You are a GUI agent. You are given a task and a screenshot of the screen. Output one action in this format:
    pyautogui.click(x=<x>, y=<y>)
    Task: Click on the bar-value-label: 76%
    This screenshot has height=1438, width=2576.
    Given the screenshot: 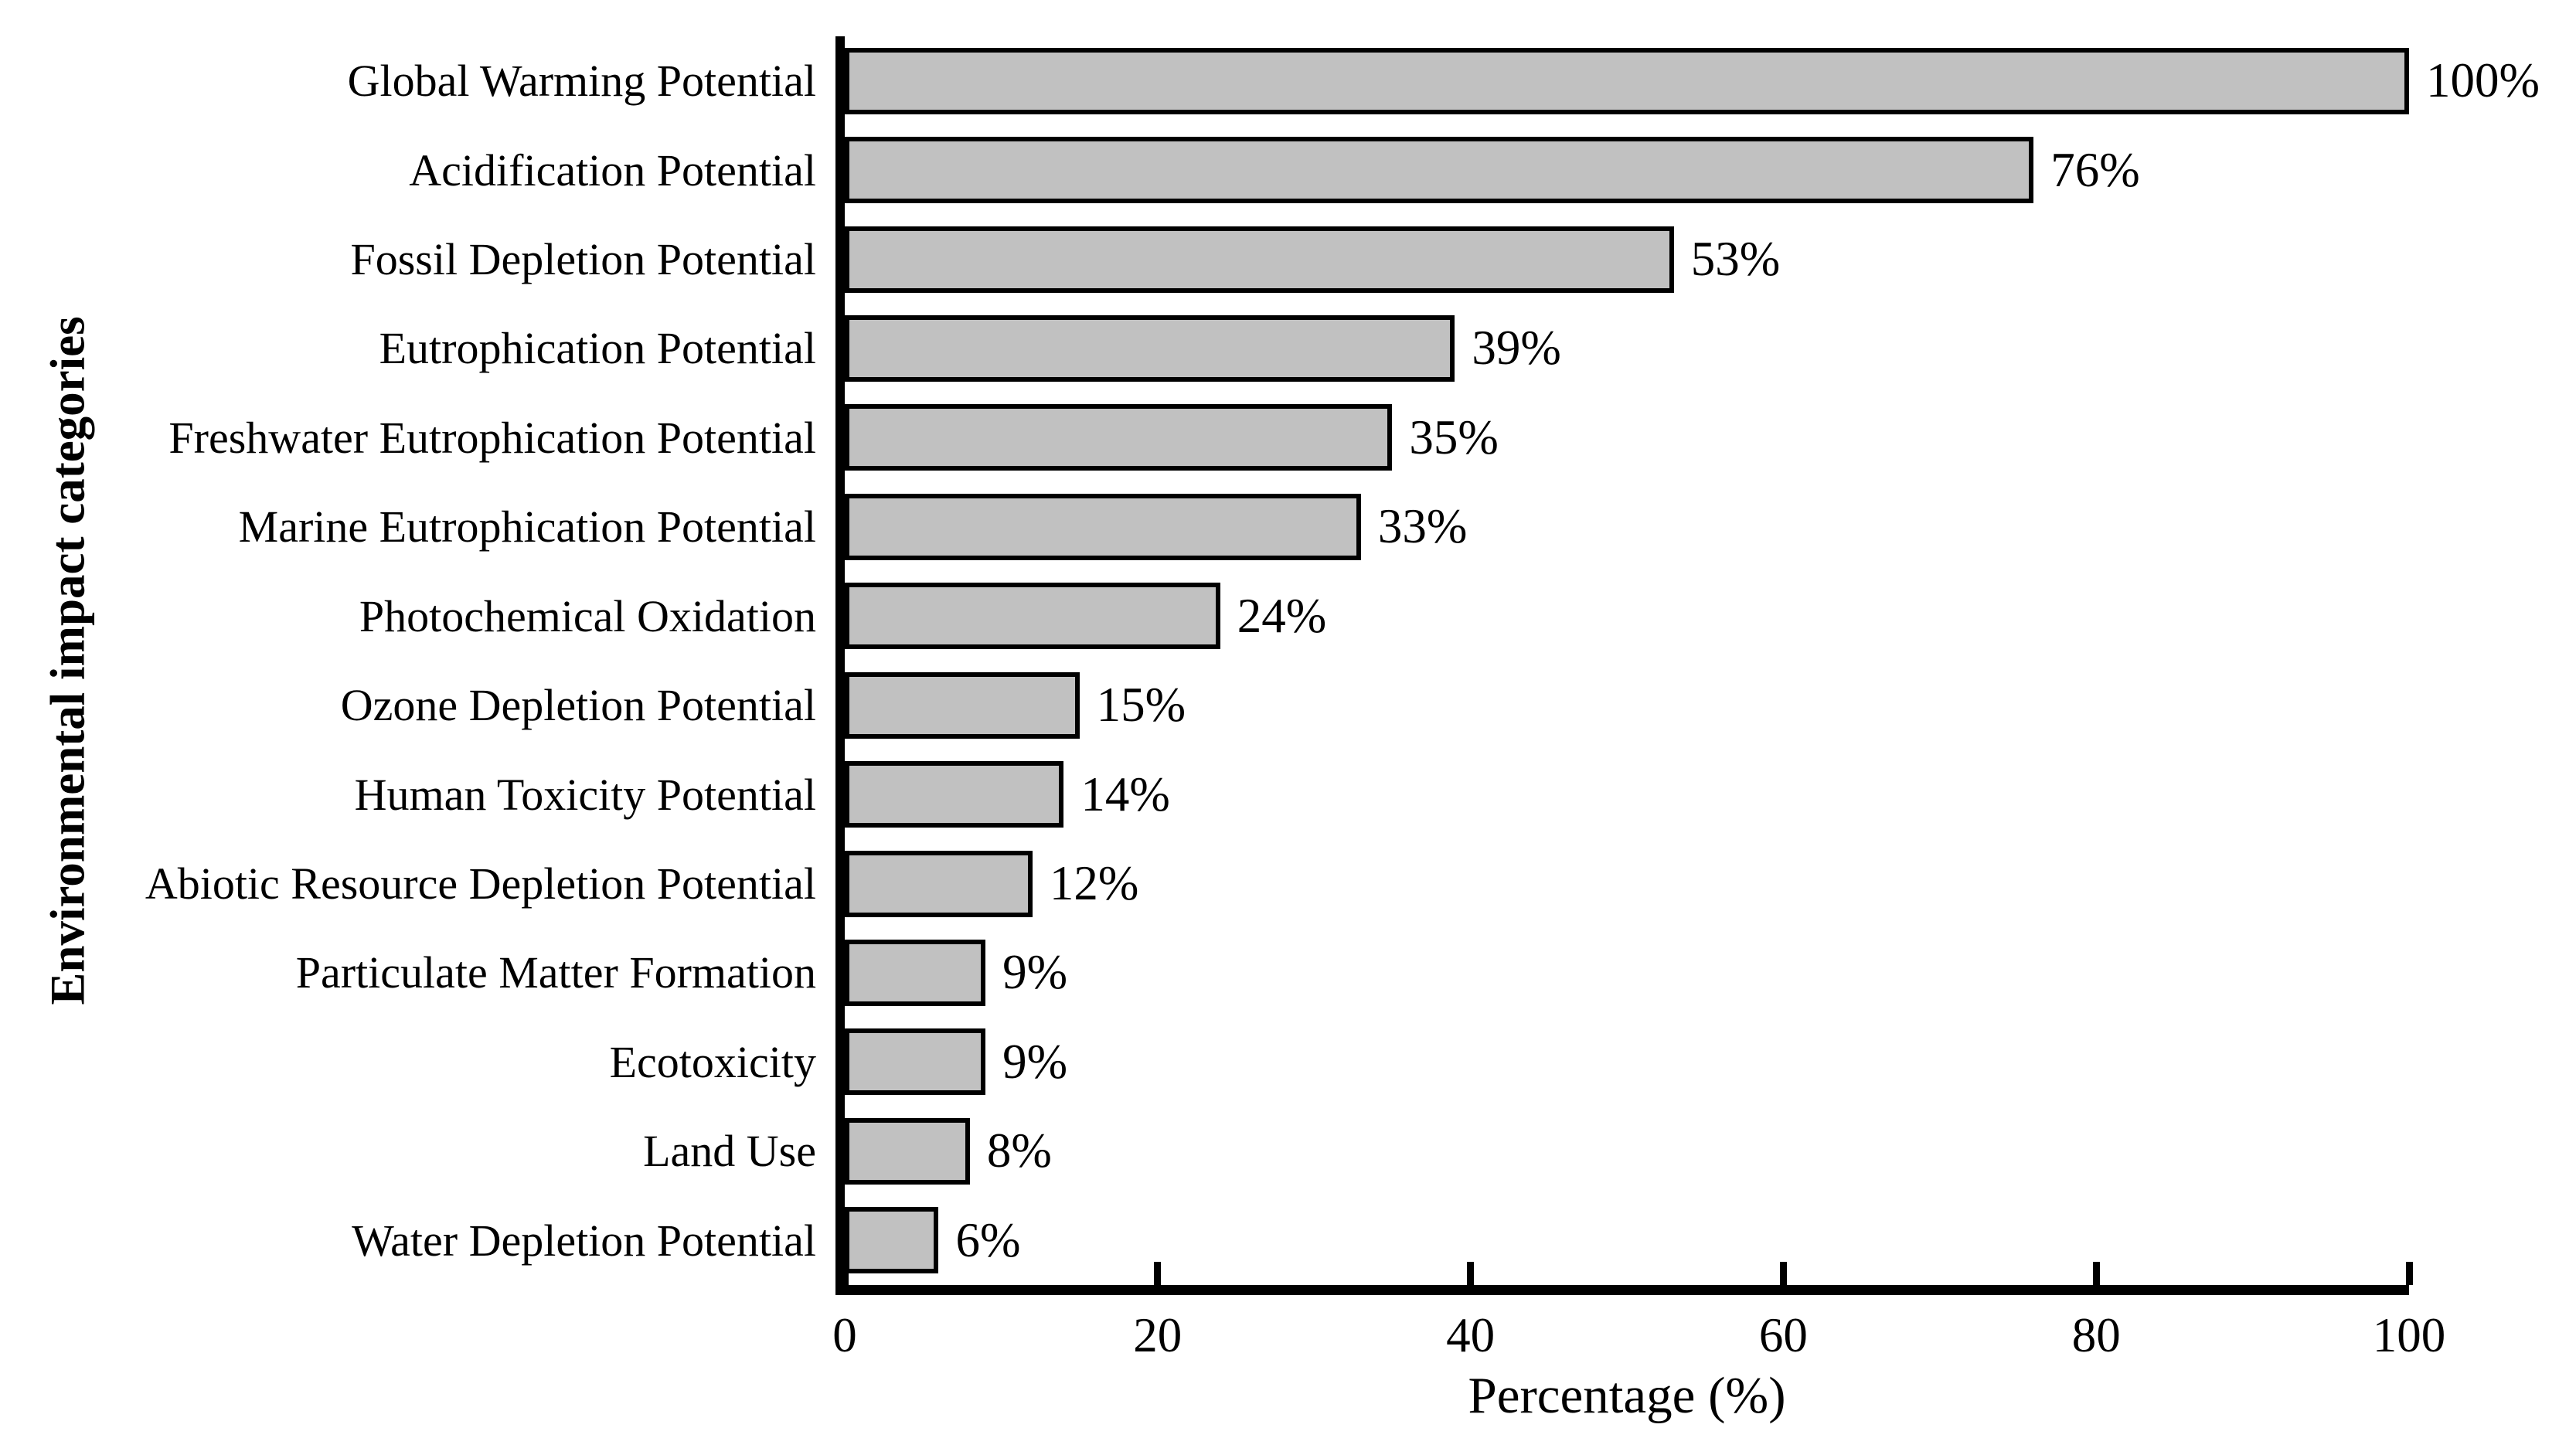 What is the action you would take?
    pyautogui.click(x=2095, y=169)
    